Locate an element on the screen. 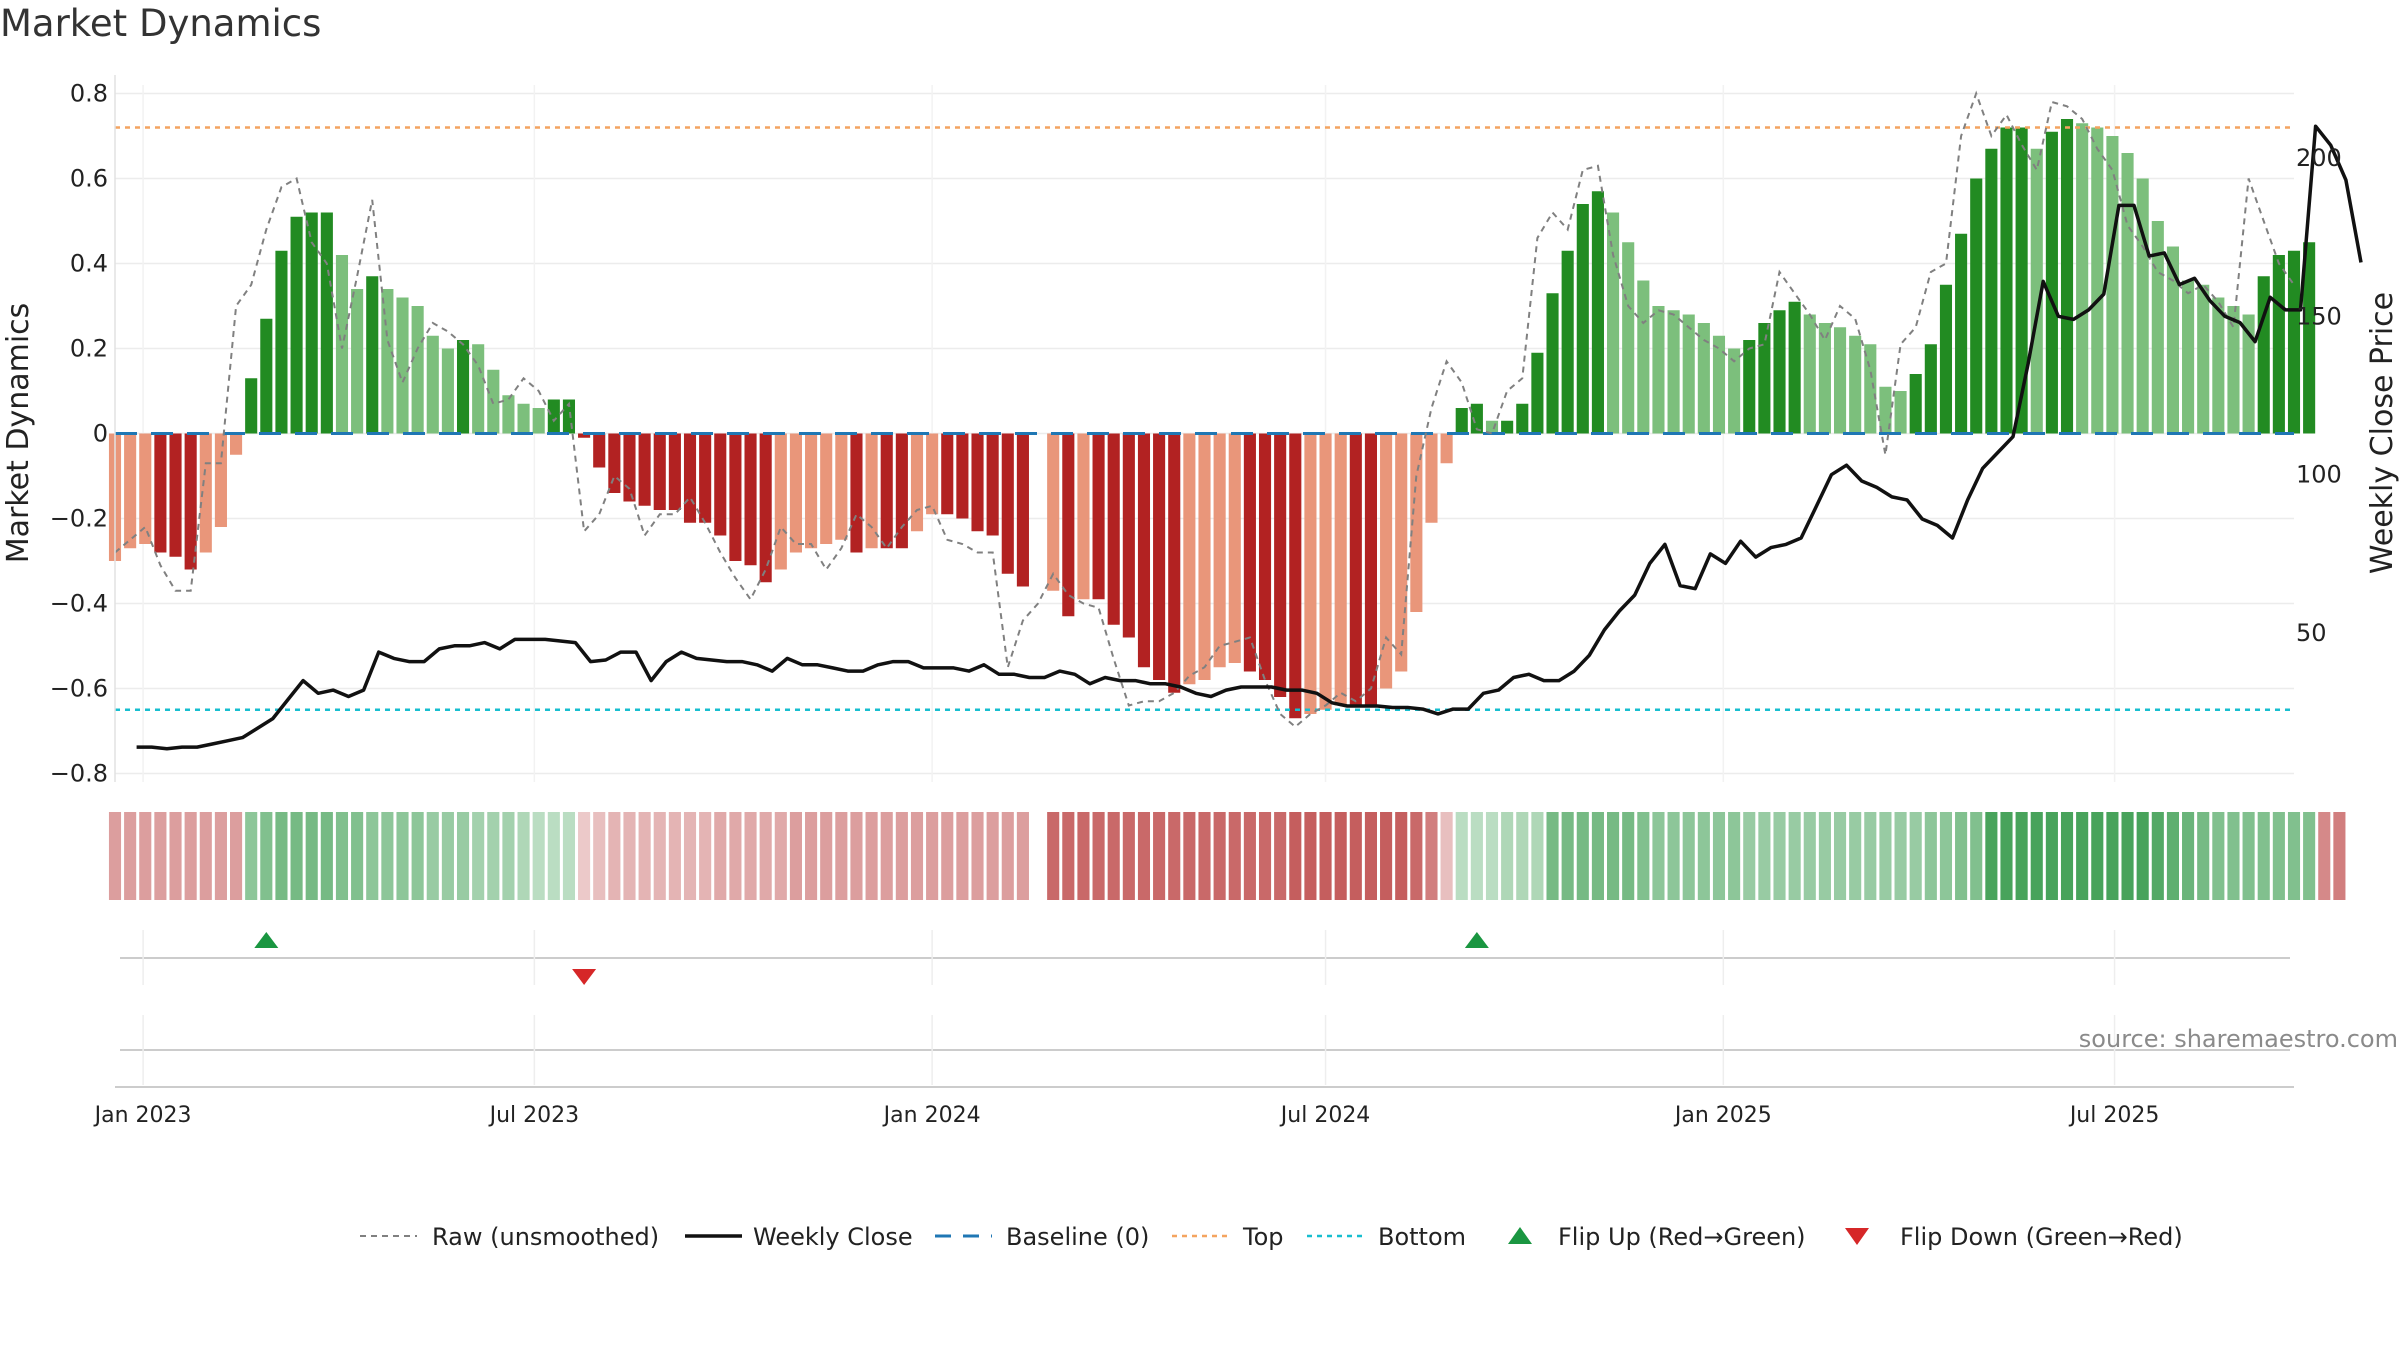  legend-item-top: Top is located at coordinates (1228, 1237).